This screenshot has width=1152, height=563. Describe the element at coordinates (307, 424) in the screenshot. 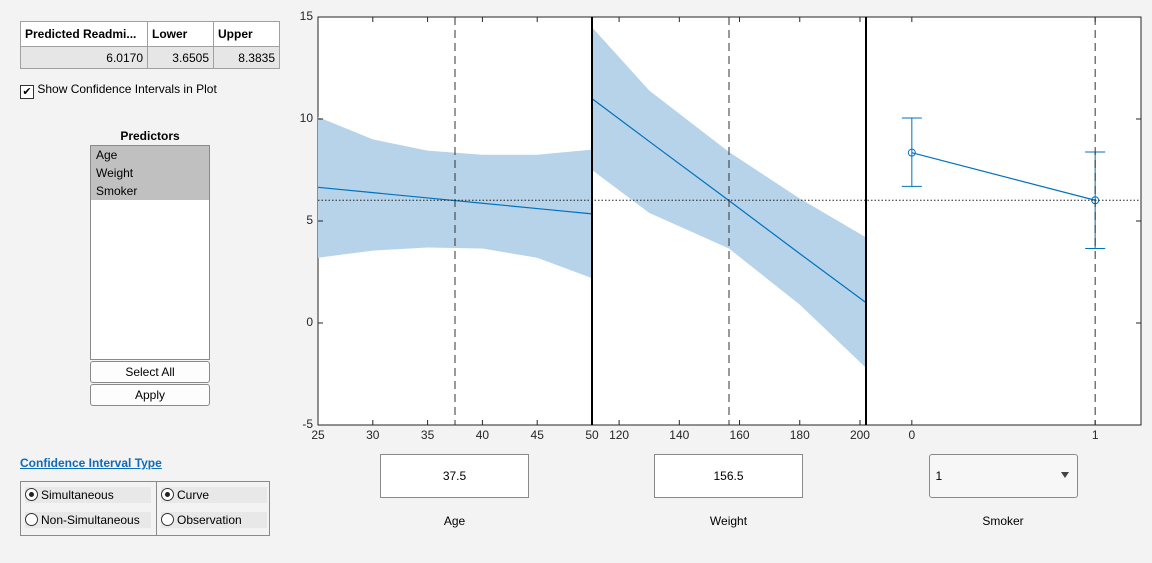

I see `y-tick-label: -5` at that location.